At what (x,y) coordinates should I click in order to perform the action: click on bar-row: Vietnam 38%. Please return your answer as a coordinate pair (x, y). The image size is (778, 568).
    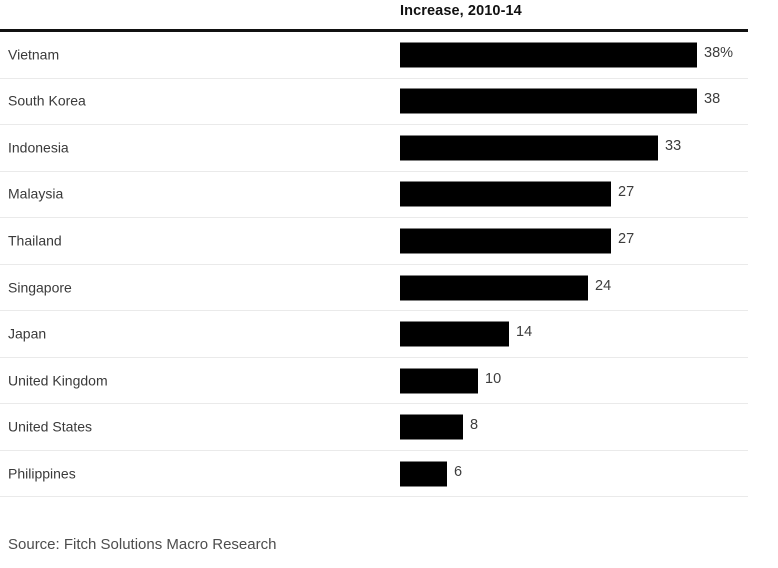
    Looking at the image, I should click on (374, 55).